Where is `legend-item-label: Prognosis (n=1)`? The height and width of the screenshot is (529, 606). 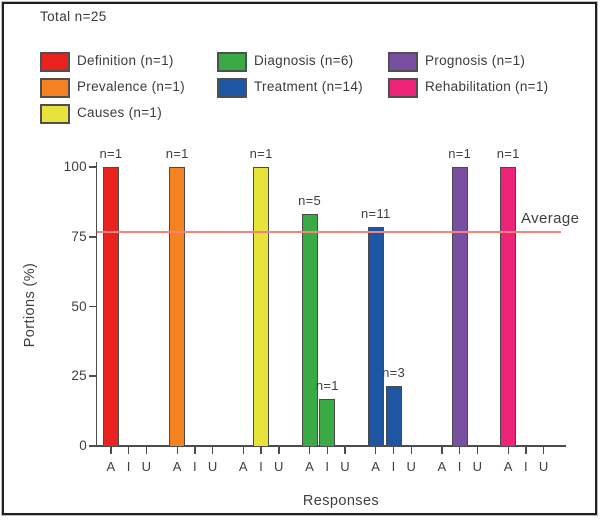 legend-item-label: Prognosis (n=1) is located at coordinates (475, 60).